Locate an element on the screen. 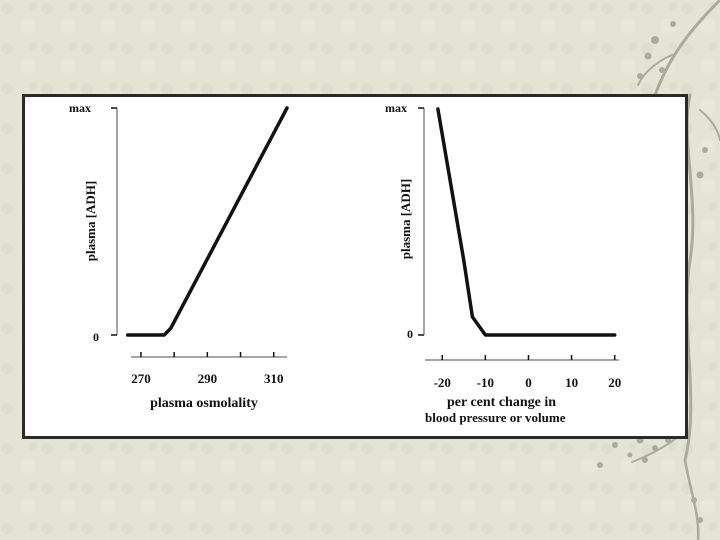 The image size is (720, 540). x-ticks: 270 290 310 is located at coordinates (207, 369).